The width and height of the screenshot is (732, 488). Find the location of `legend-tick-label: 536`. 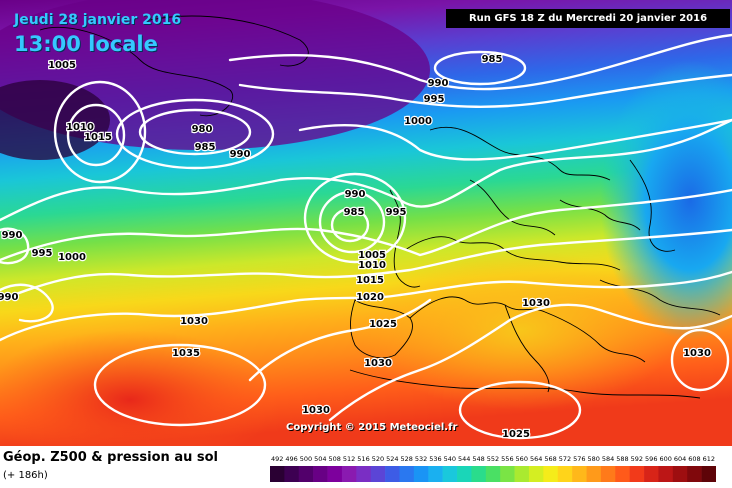

legend-tick-label: 536 is located at coordinates (435, 459).